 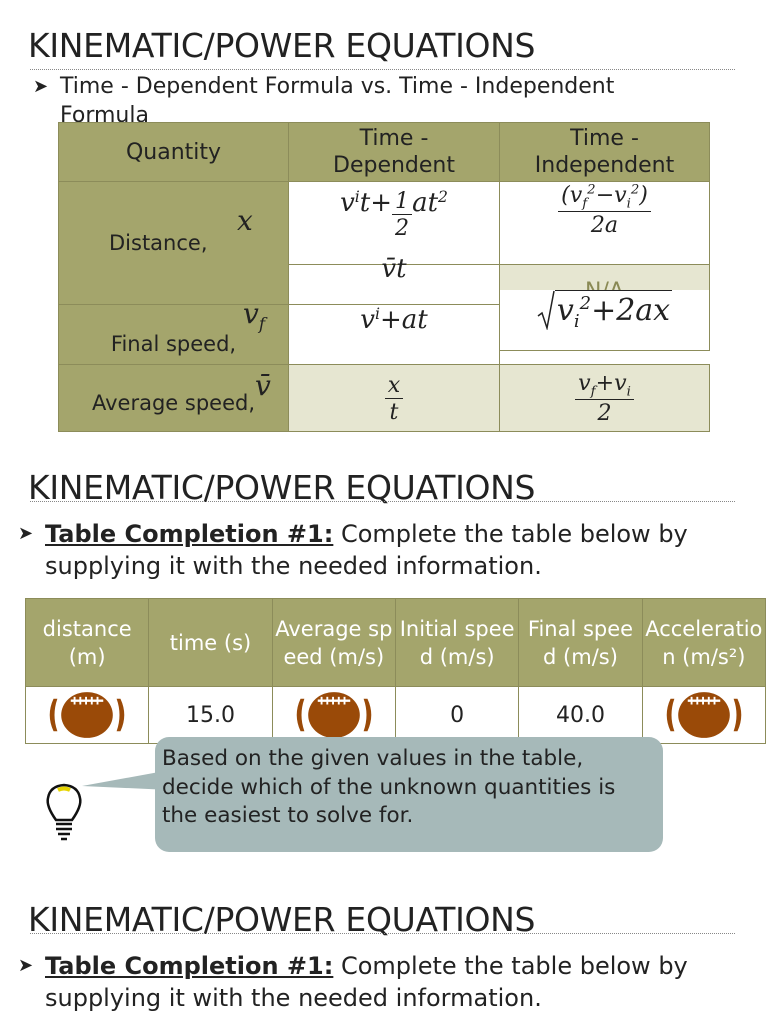 I want to click on quantity-symbol: vf, so click(x=254, y=315).